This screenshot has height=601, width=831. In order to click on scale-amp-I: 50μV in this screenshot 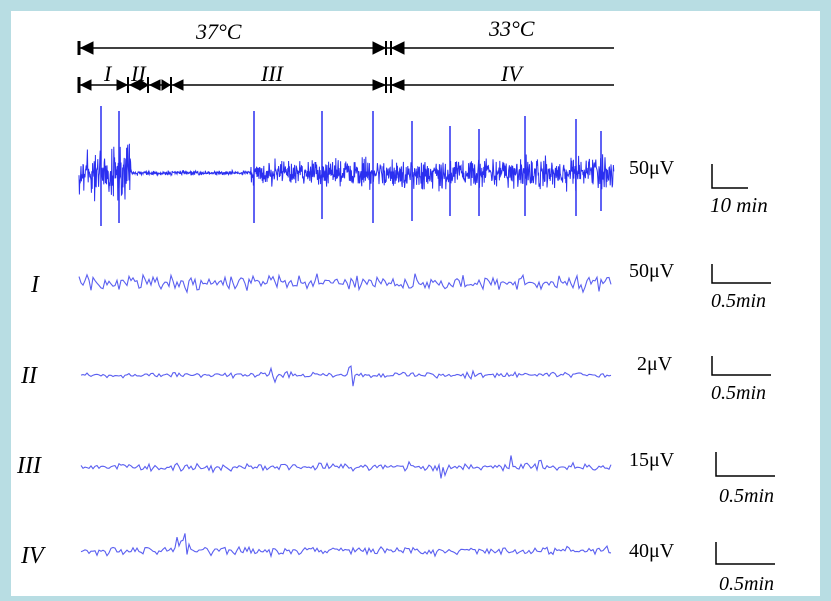, I will do `click(652, 271)`.